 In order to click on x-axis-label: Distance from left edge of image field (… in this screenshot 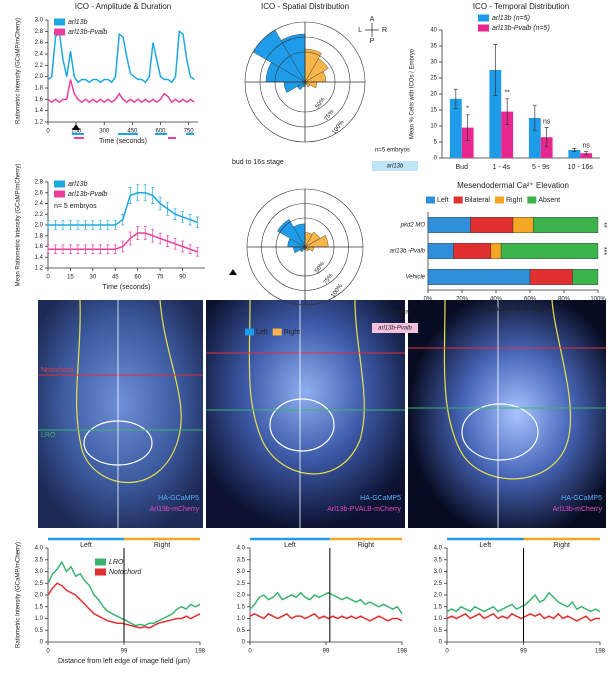, I will do `click(124, 661)`.